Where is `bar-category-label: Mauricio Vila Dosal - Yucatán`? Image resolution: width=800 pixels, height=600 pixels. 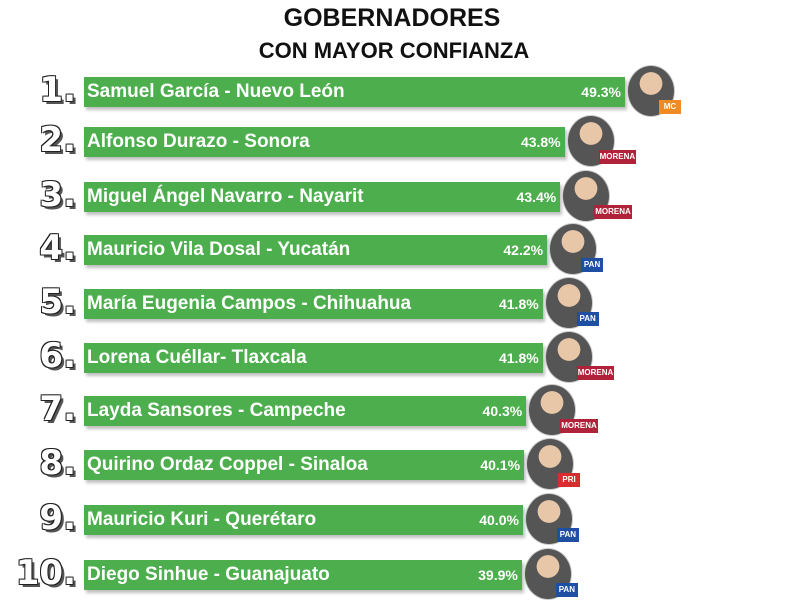 bar-category-label: Mauricio Vila Dosal - Yucatán is located at coordinates (219, 249).